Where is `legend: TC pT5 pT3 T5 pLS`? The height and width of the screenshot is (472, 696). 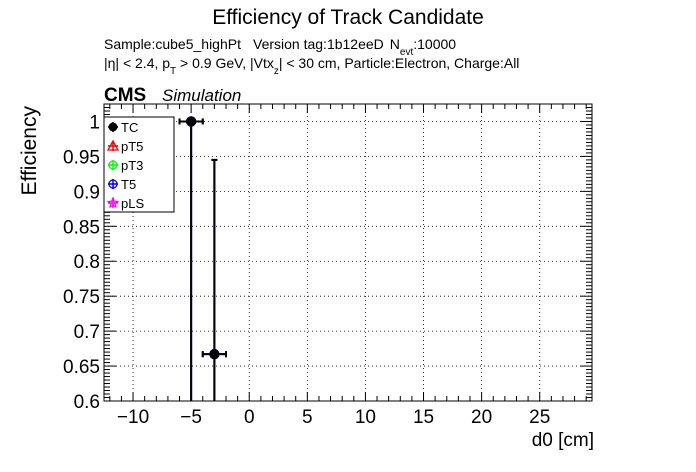
legend: TC pT5 pT3 T5 pLS is located at coordinates (139, 164).